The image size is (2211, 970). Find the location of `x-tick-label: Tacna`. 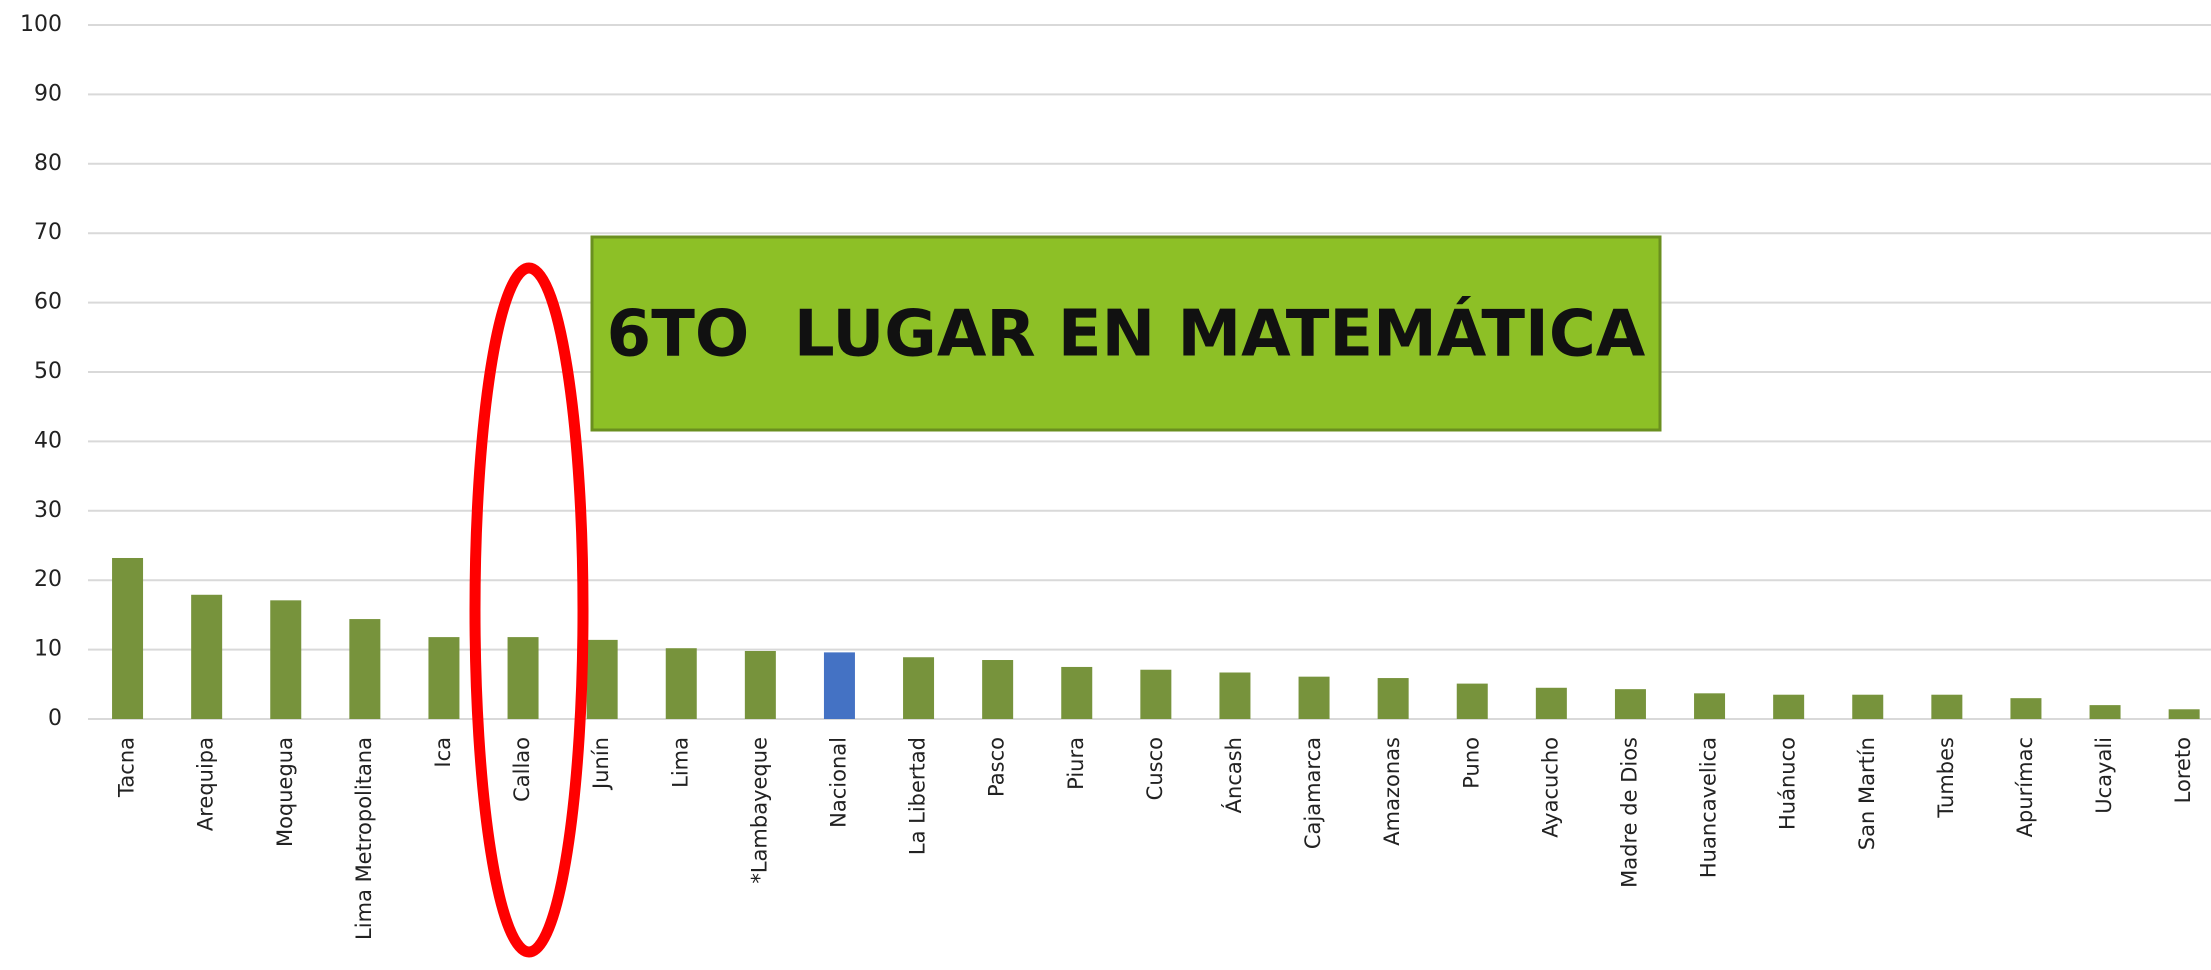

x-tick-label: Tacna is located at coordinates (127, 767).